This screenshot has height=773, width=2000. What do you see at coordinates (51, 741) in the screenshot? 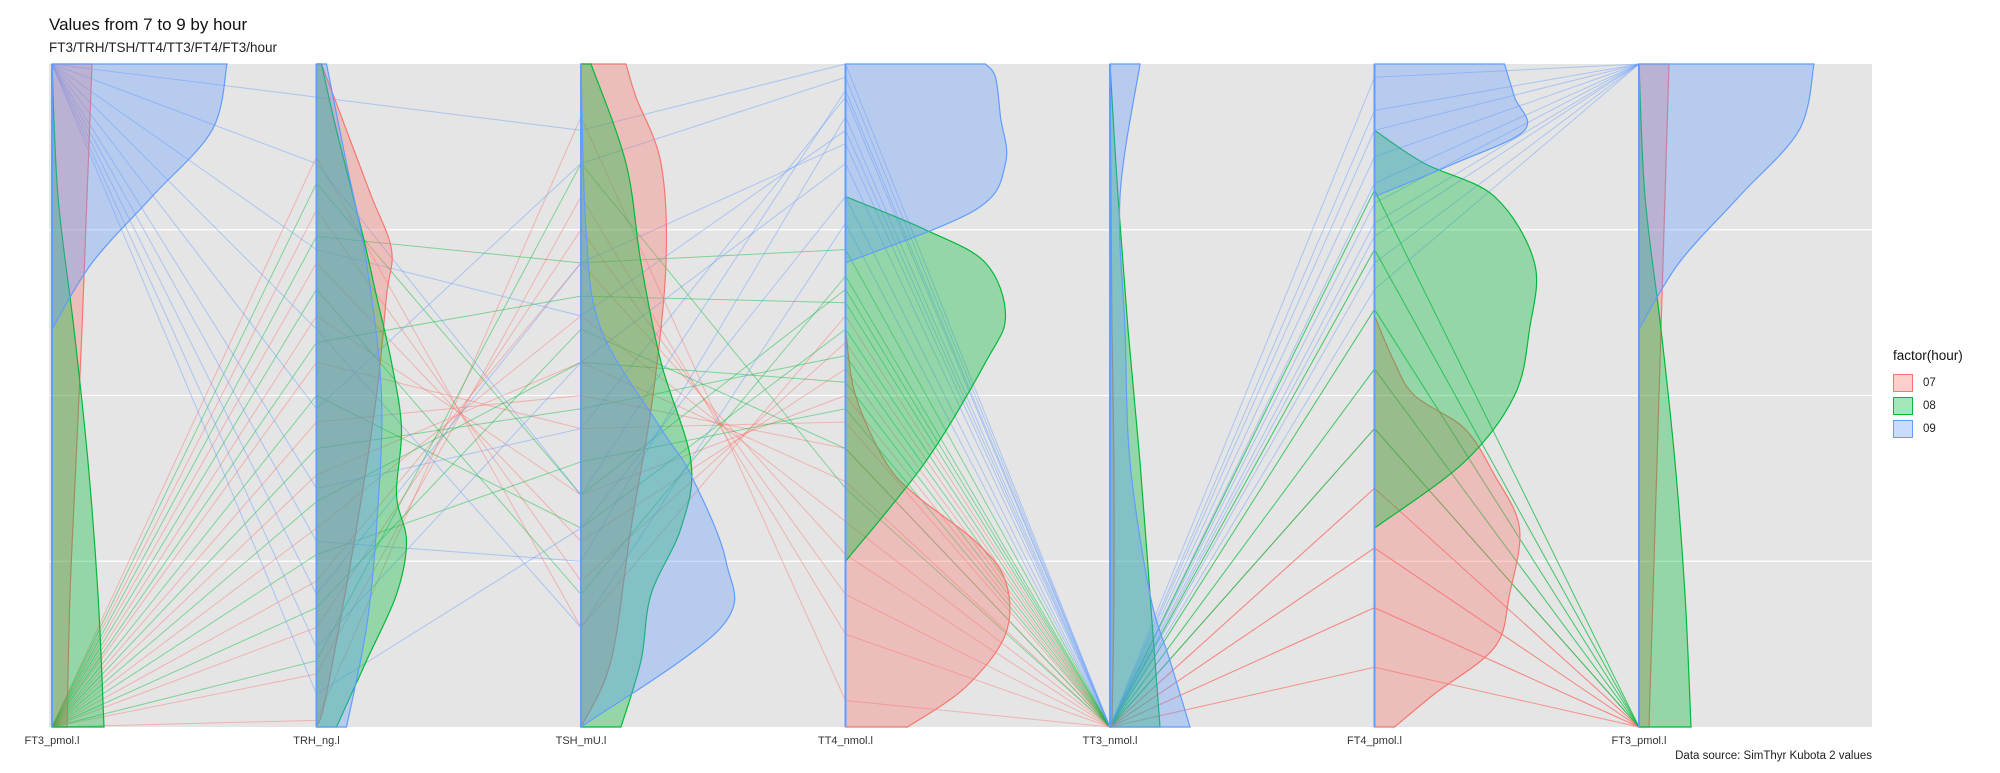
I see `axis-label-0: FT3_pmol.l` at bounding box center [51, 741].